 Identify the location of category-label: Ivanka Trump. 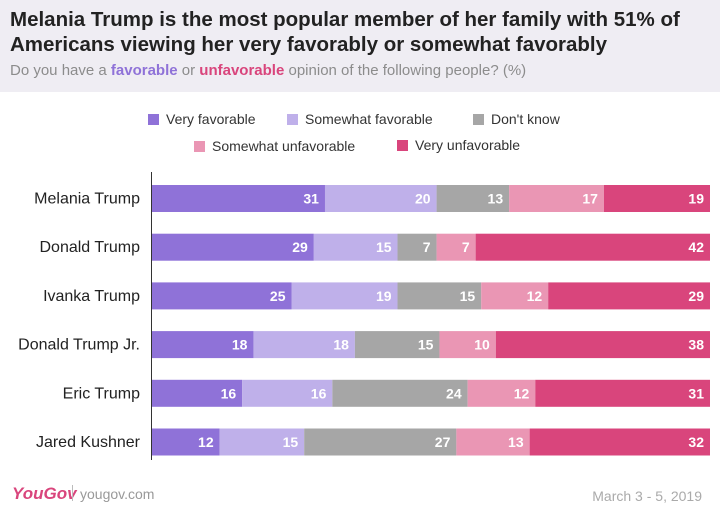
(91, 296).